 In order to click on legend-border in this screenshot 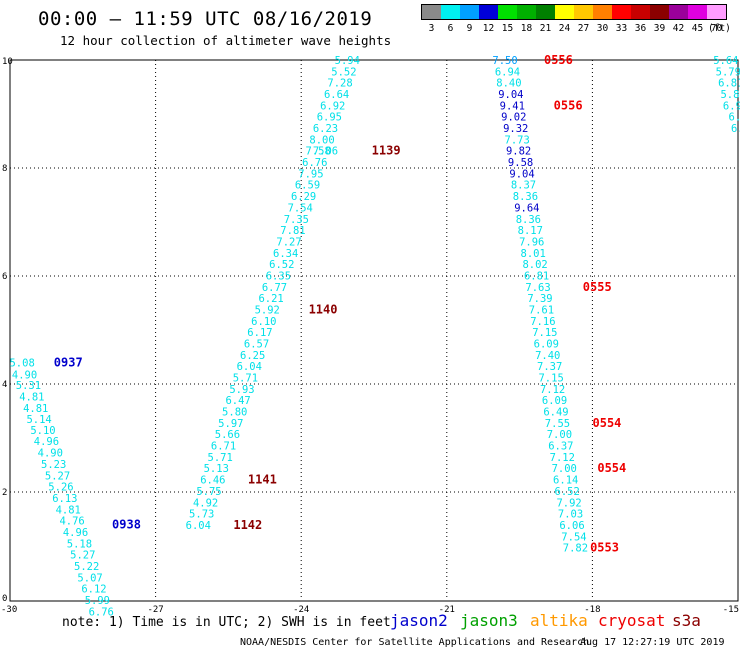, I will do `click(574, 12)`.